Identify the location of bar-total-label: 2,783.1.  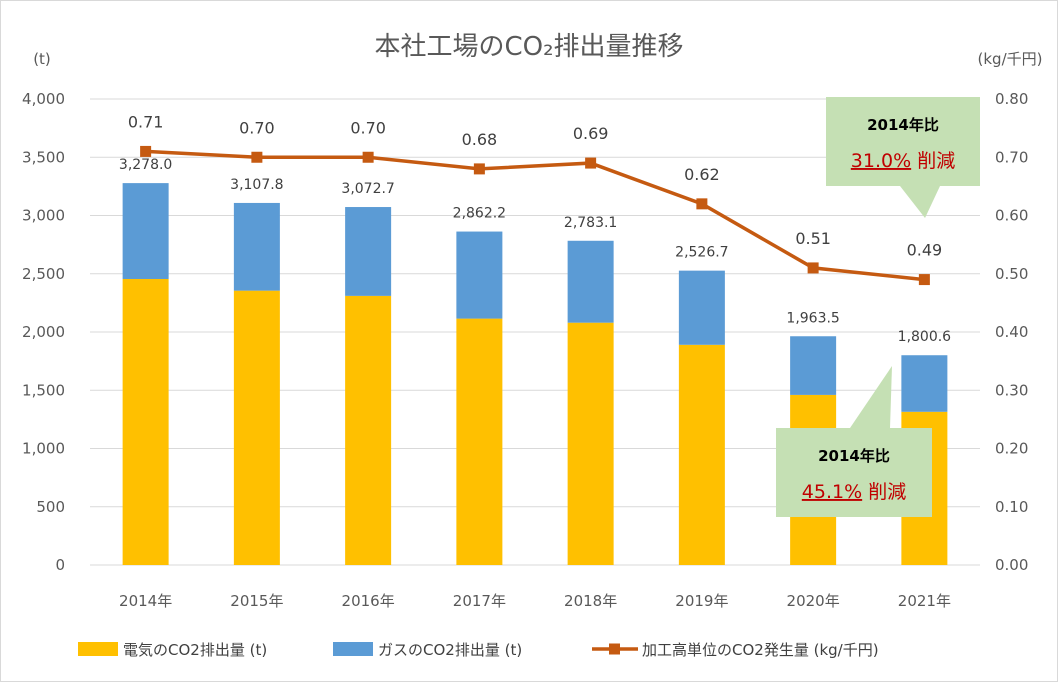
(590, 223).